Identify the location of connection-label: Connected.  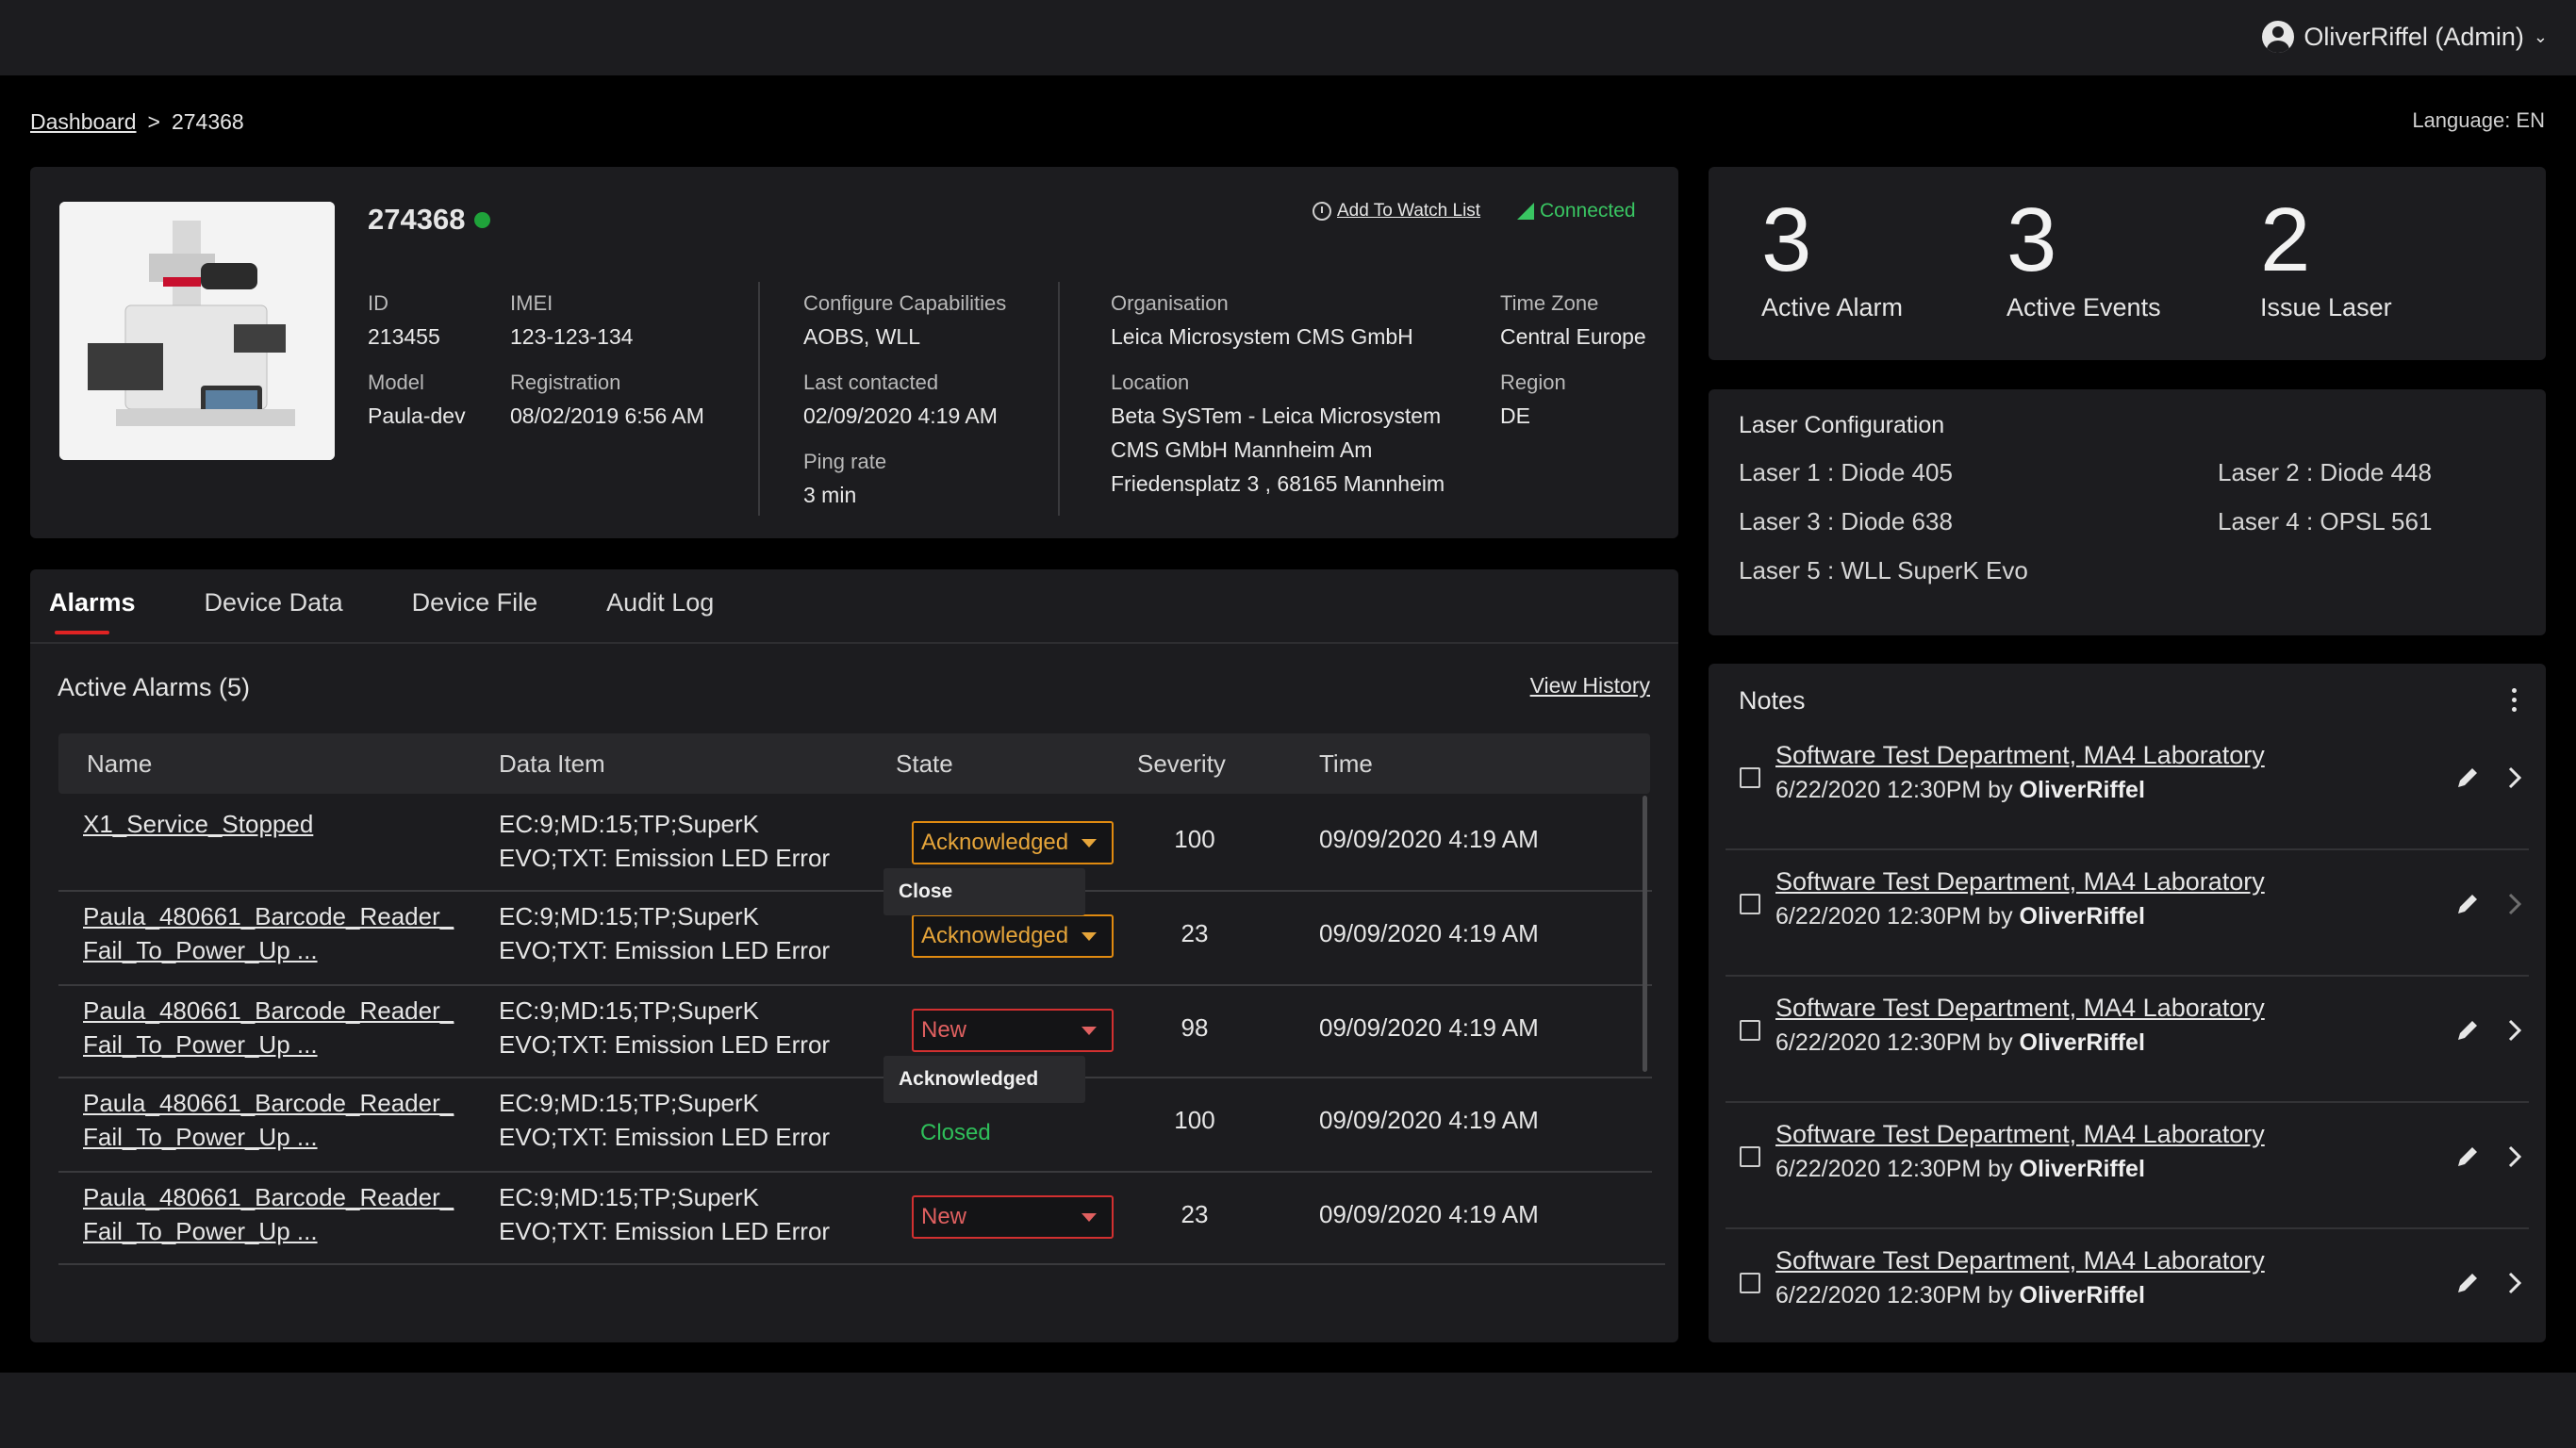
(1588, 211).